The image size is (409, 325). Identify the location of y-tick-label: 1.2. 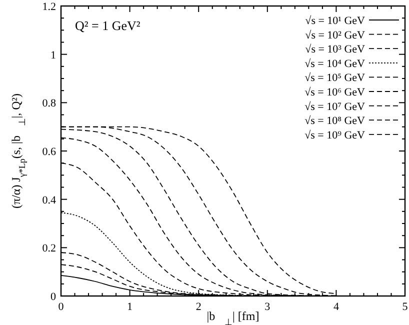
(49, 7).